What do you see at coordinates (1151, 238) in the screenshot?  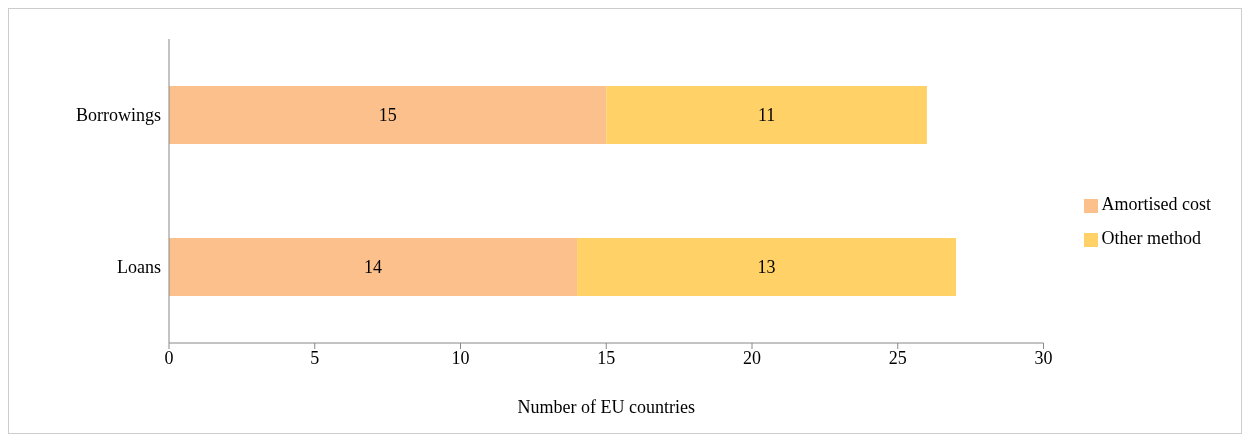 I see `legend-label: Other method` at bounding box center [1151, 238].